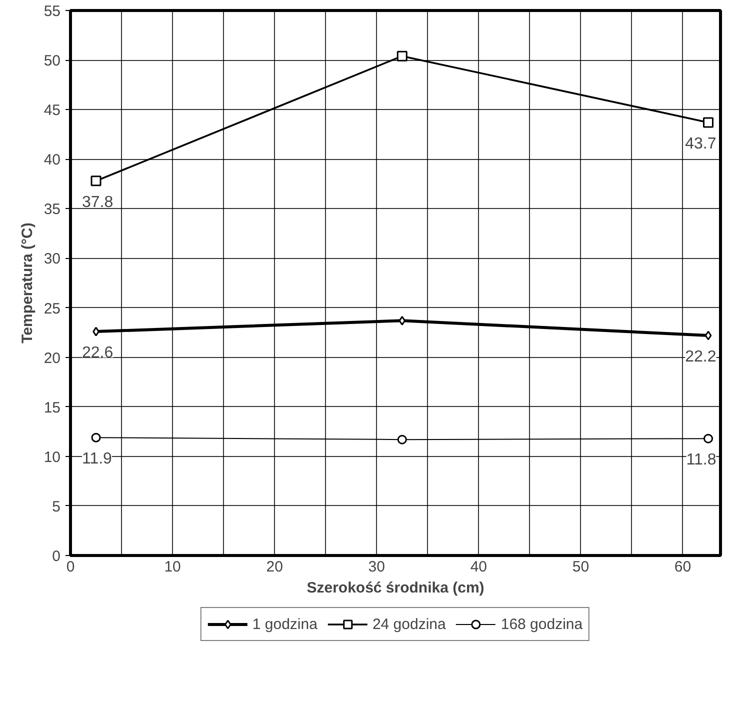 The height and width of the screenshot is (707, 746). What do you see at coordinates (700, 143) in the screenshot?
I see `data-label: 43.7` at bounding box center [700, 143].